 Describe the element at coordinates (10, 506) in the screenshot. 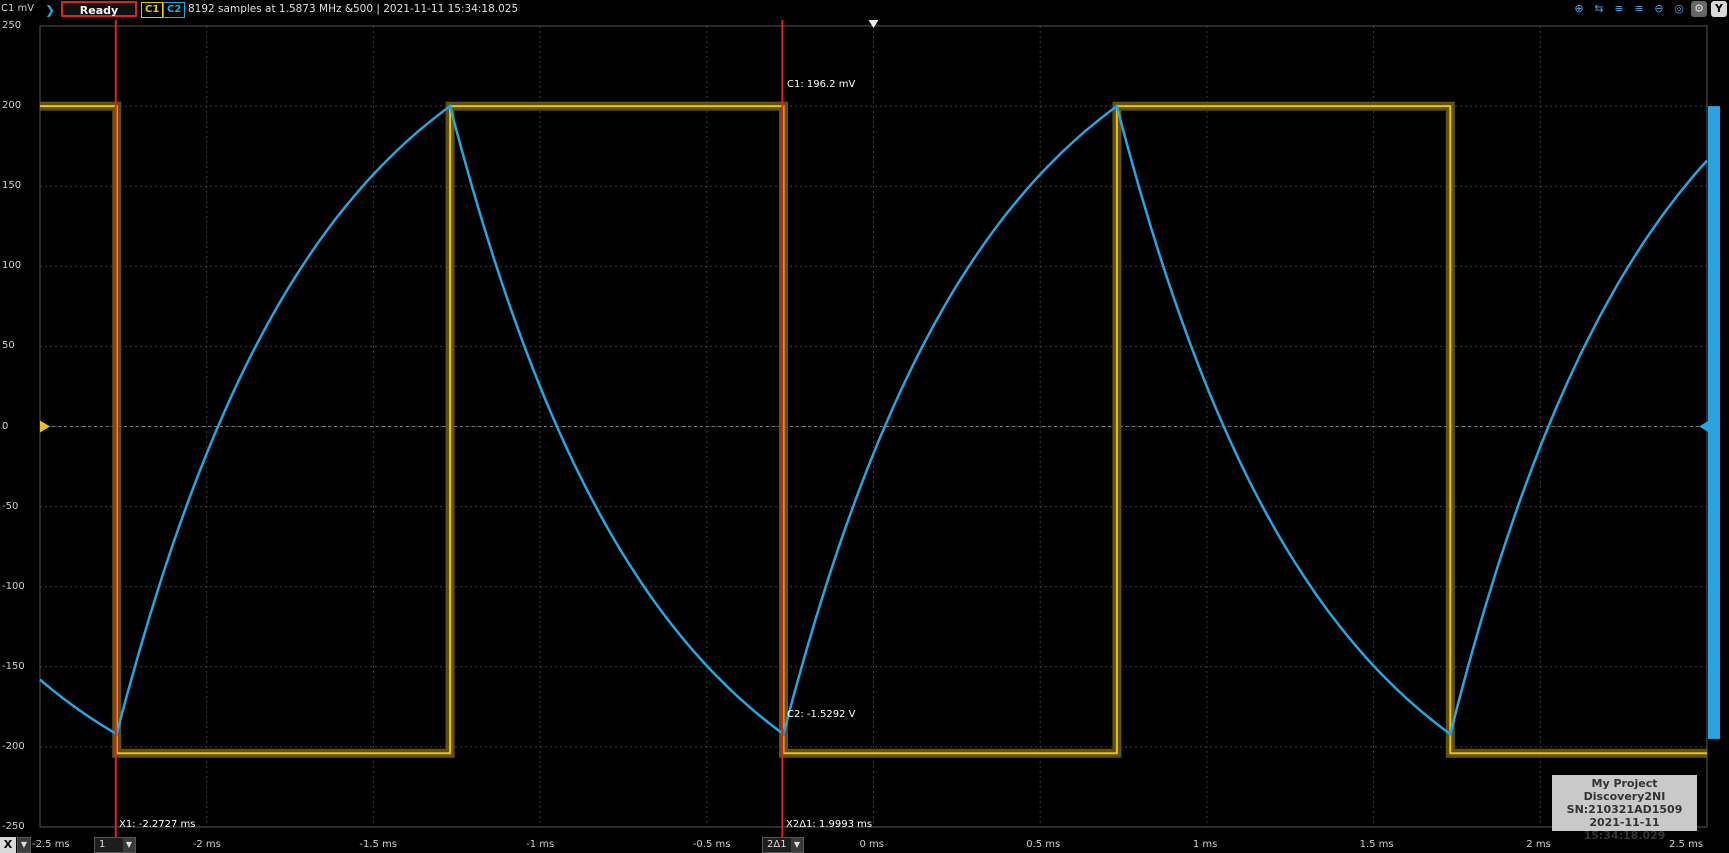

I see `y-tick-label: -50` at that location.